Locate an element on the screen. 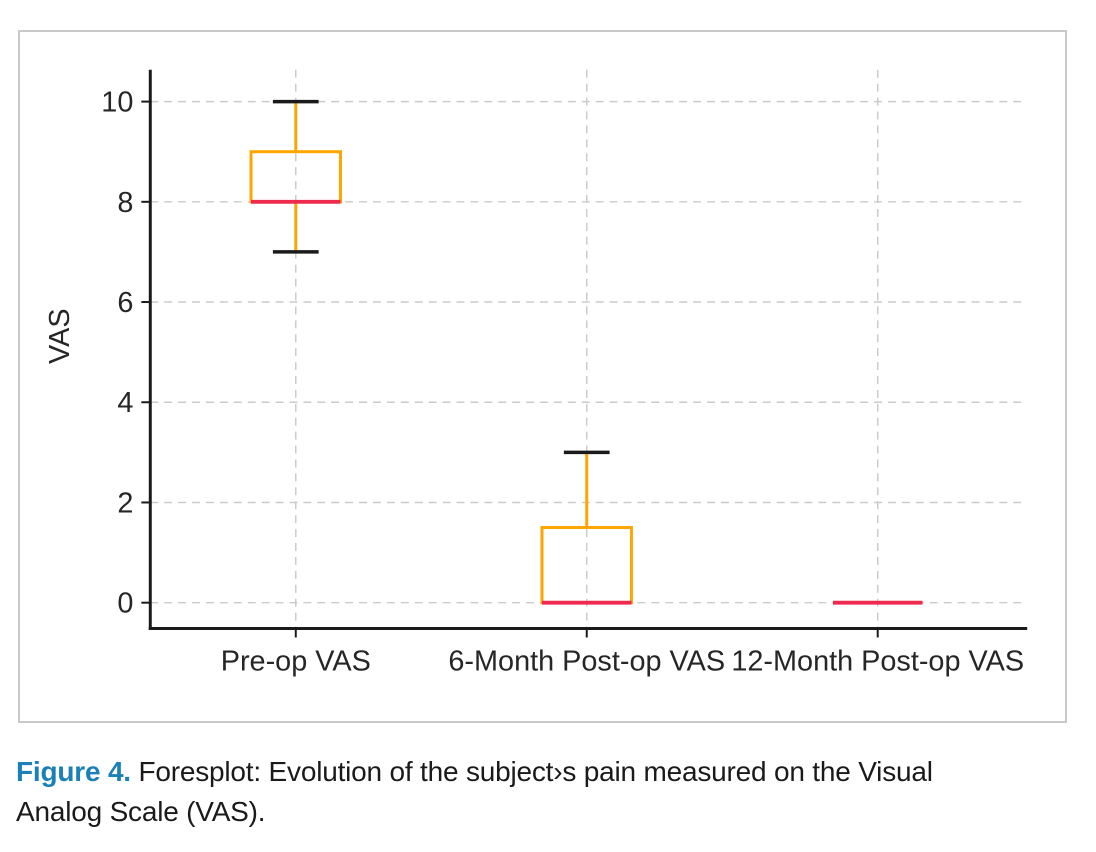  y-axis-title: VAS is located at coordinates (60, 336).